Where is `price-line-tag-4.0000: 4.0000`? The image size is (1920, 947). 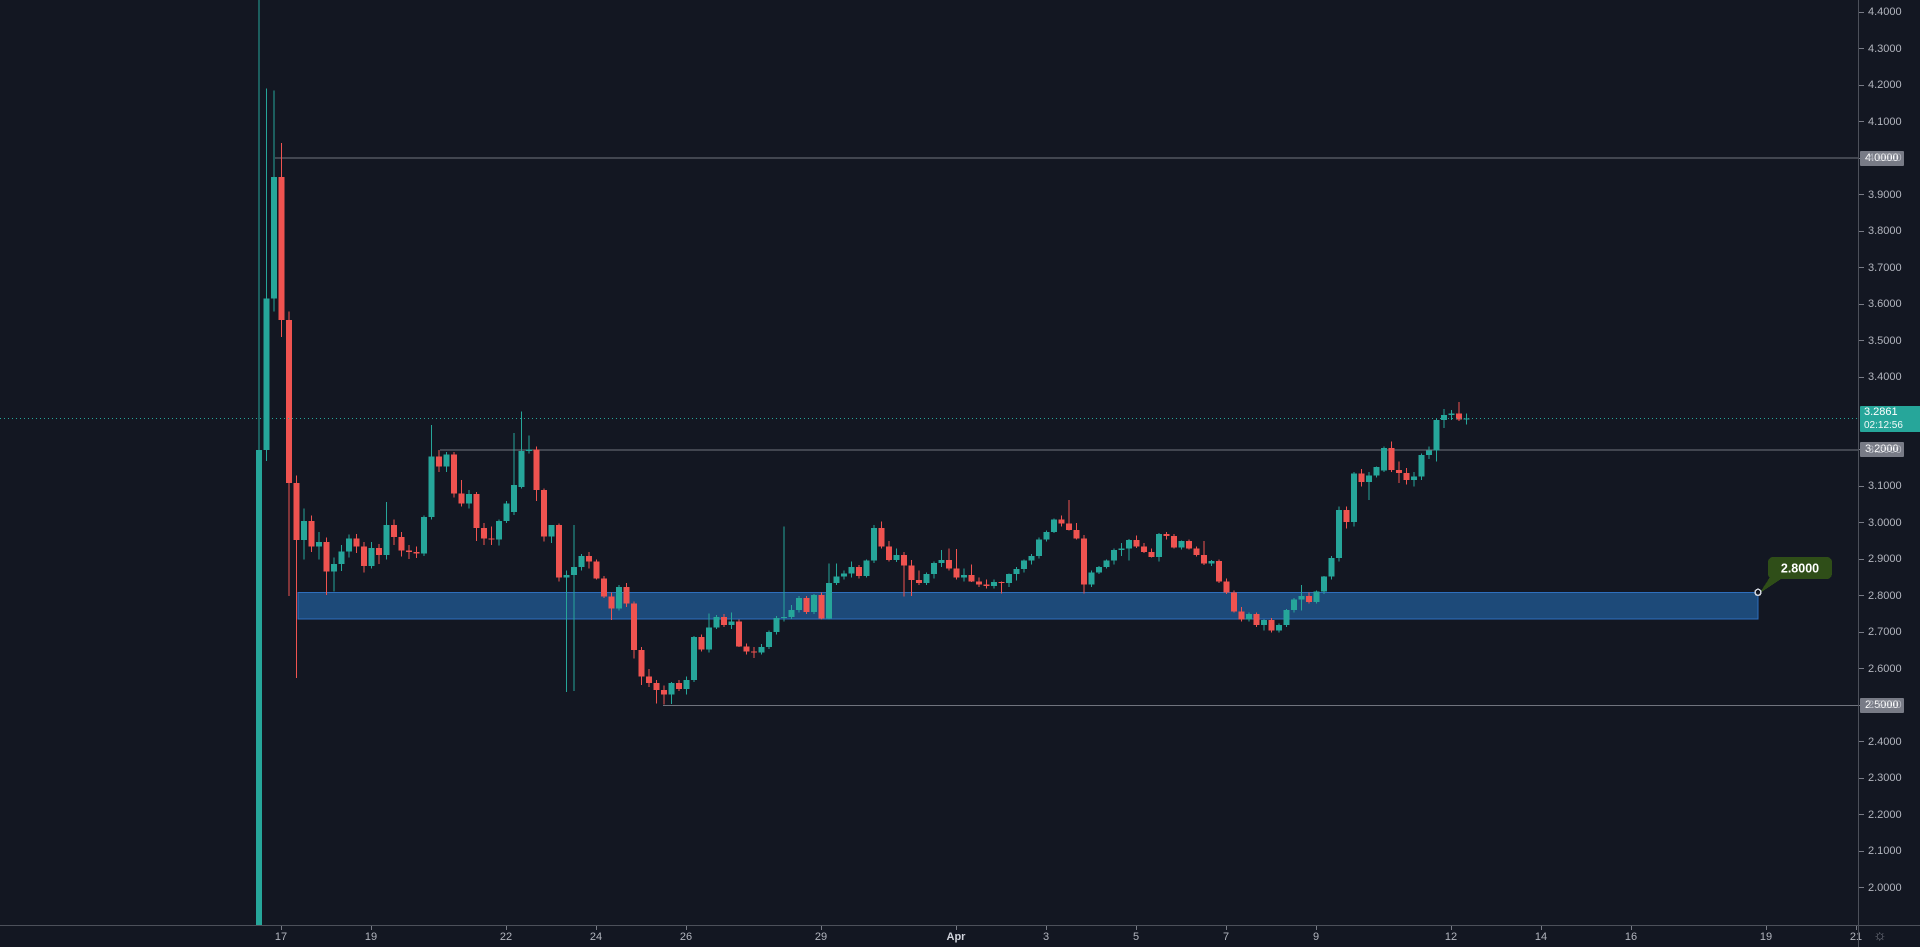 price-line-tag-4.0000: 4.0000 is located at coordinates (1882, 158).